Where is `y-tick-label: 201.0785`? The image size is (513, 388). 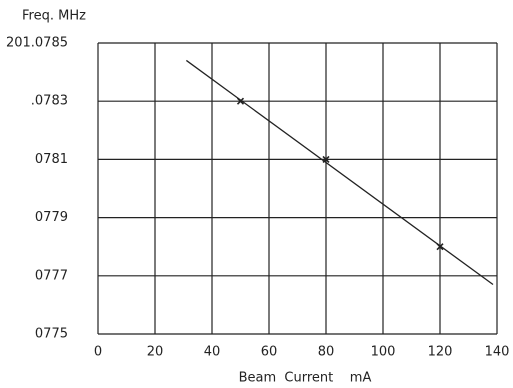
y-tick-label: 201.0785 is located at coordinates (37, 43).